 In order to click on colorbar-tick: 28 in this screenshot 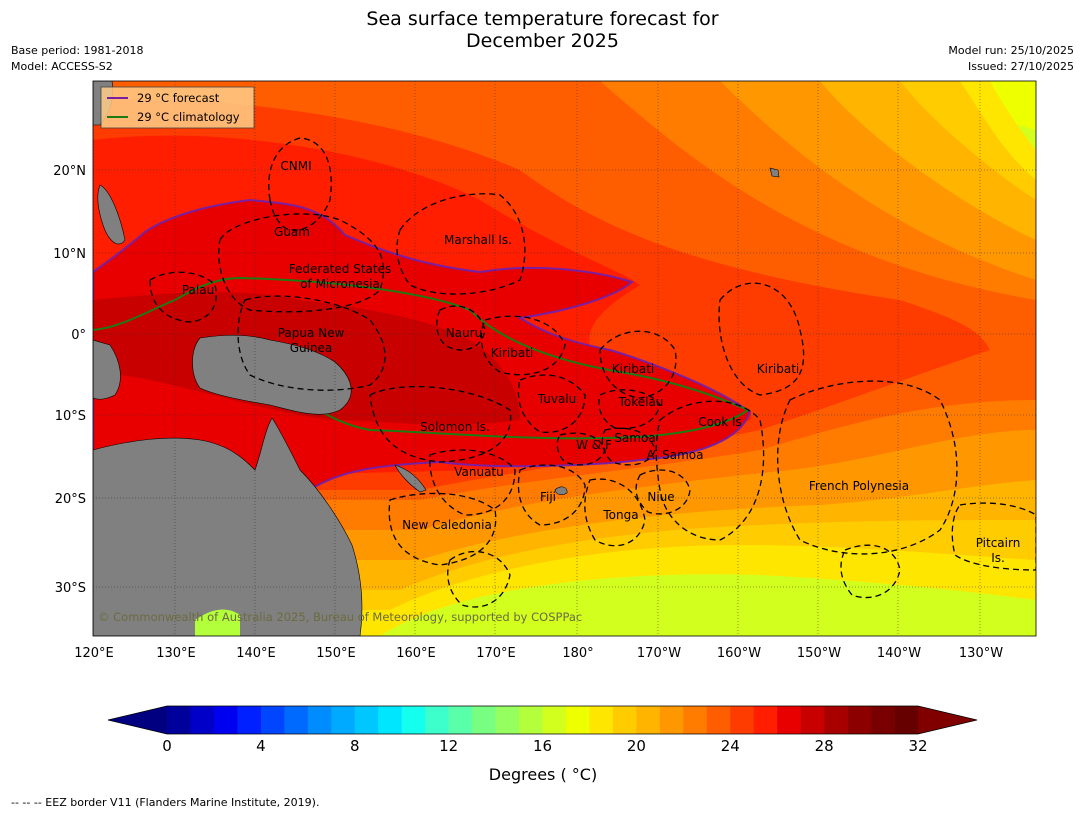, I will do `click(824, 746)`.